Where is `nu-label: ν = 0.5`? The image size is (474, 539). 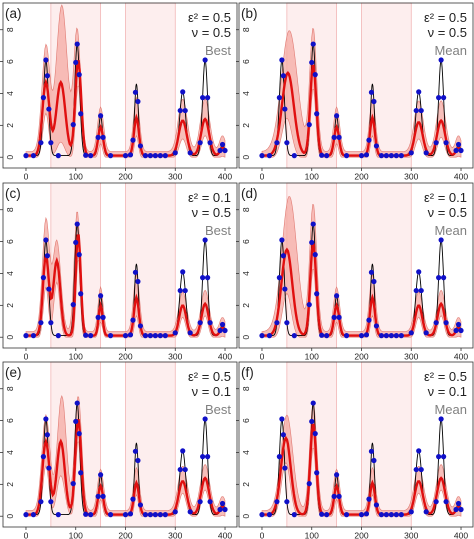 nu-label: ν = 0.5 is located at coordinates (447, 32).